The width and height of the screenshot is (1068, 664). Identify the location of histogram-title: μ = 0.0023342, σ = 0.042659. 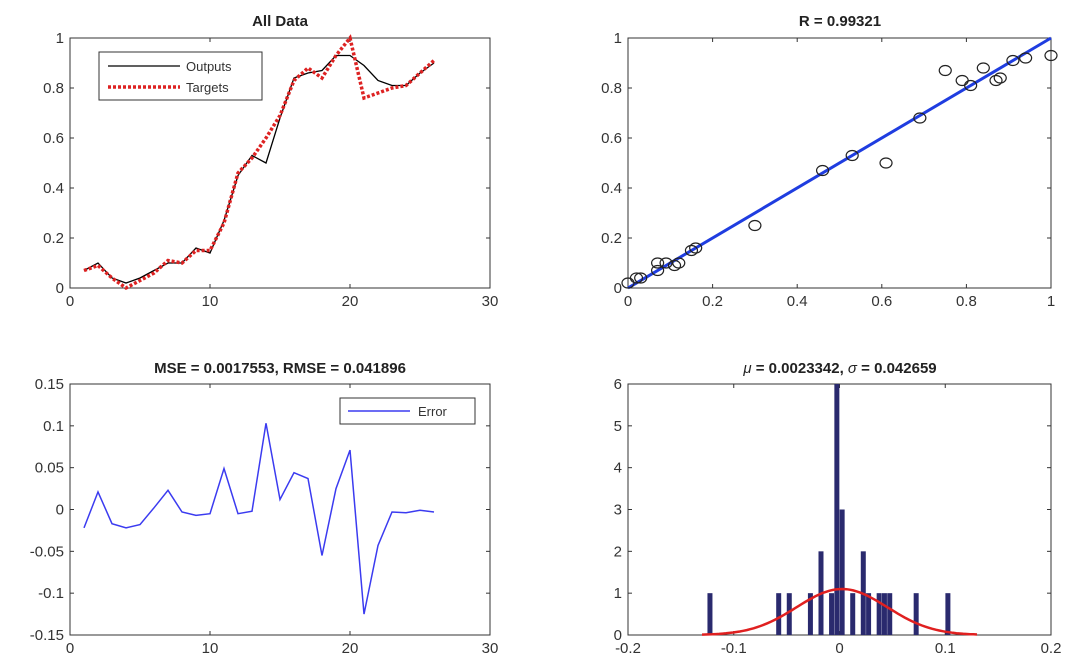
(839, 368).